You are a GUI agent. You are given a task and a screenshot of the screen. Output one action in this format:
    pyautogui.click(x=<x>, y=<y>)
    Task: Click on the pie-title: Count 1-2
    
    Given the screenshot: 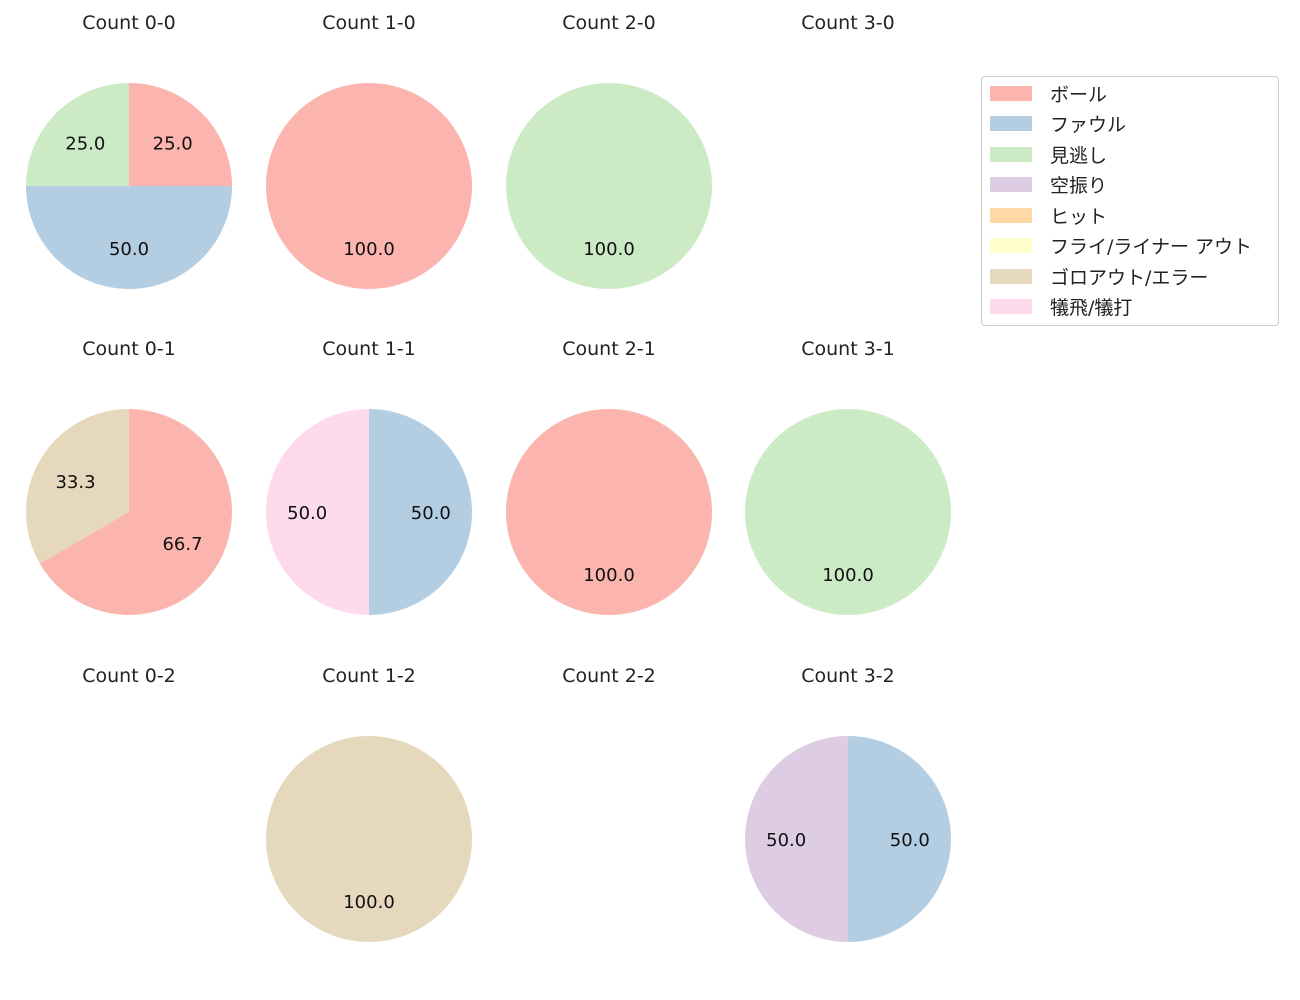 What is the action you would take?
    pyautogui.click(x=369, y=676)
    